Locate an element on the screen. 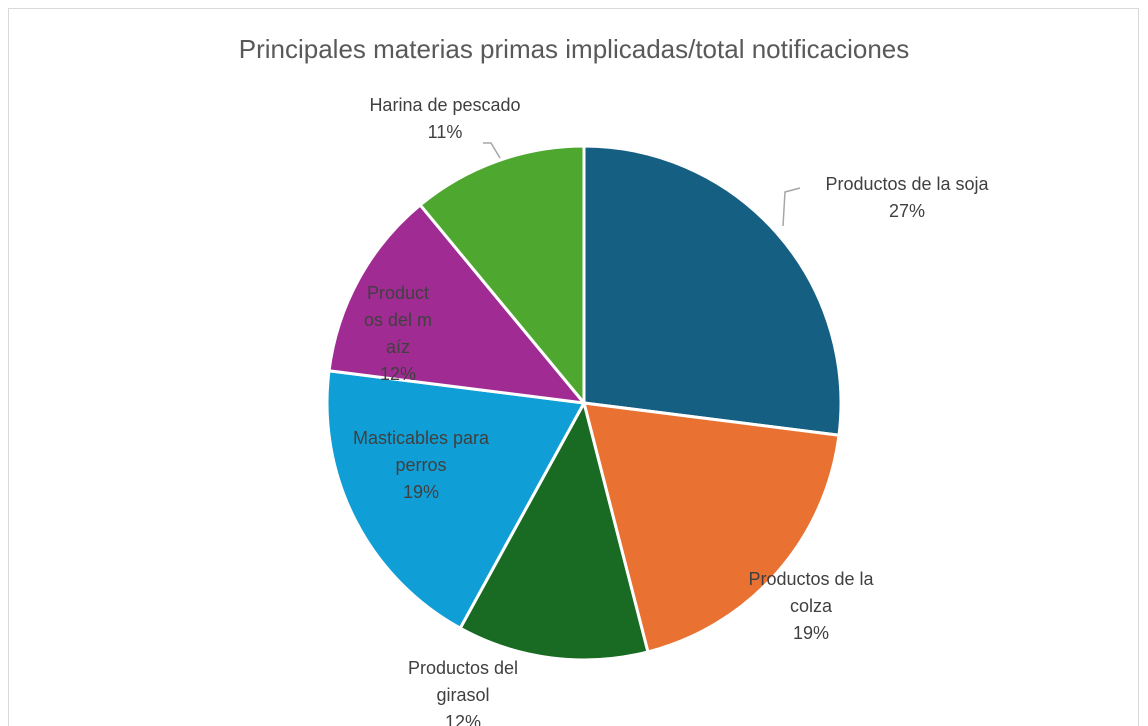  label-name: Productos del maíz is located at coordinates (398, 320).